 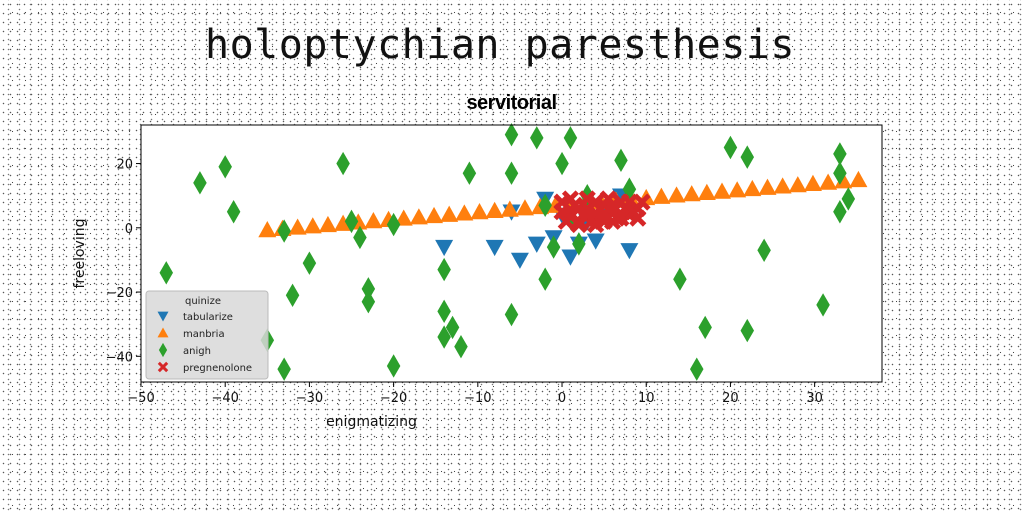 I want to click on y-tick-label-20: 20, so click(x=124, y=165).